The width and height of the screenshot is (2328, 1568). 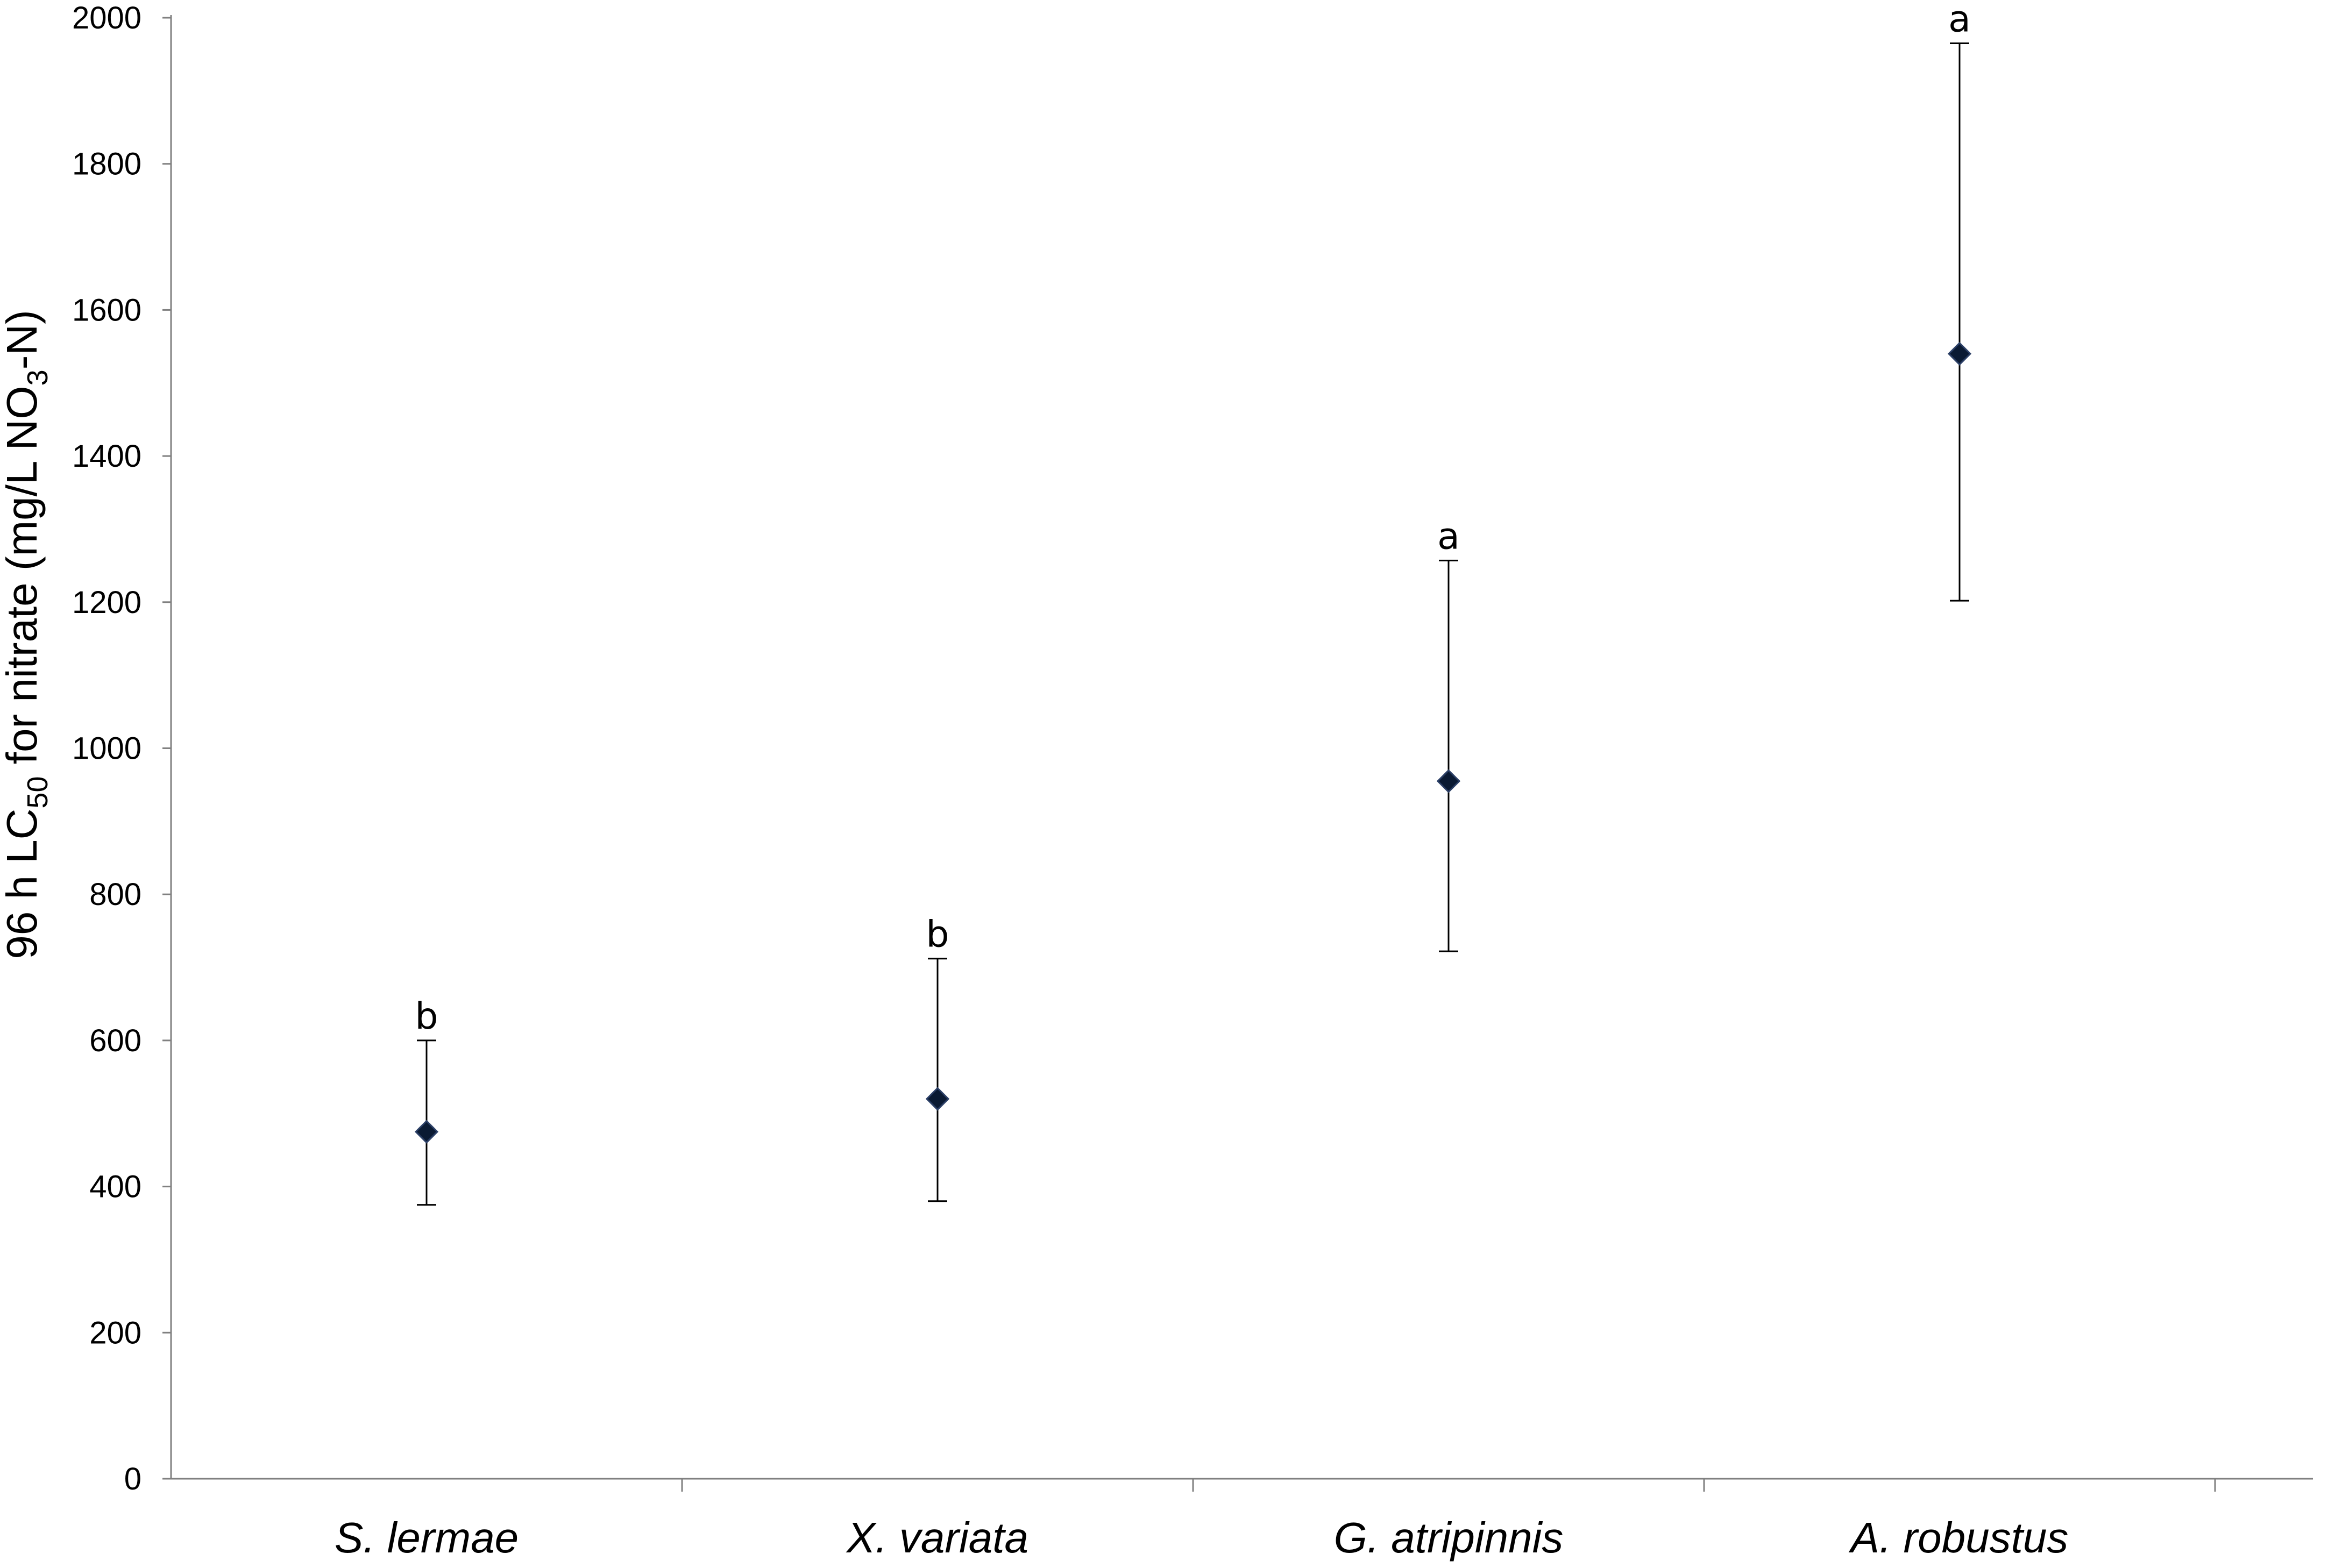 What do you see at coordinates (106, 310) in the screenshot?
I see `y-tick-label: 1600` at bounding box center [106, 310].